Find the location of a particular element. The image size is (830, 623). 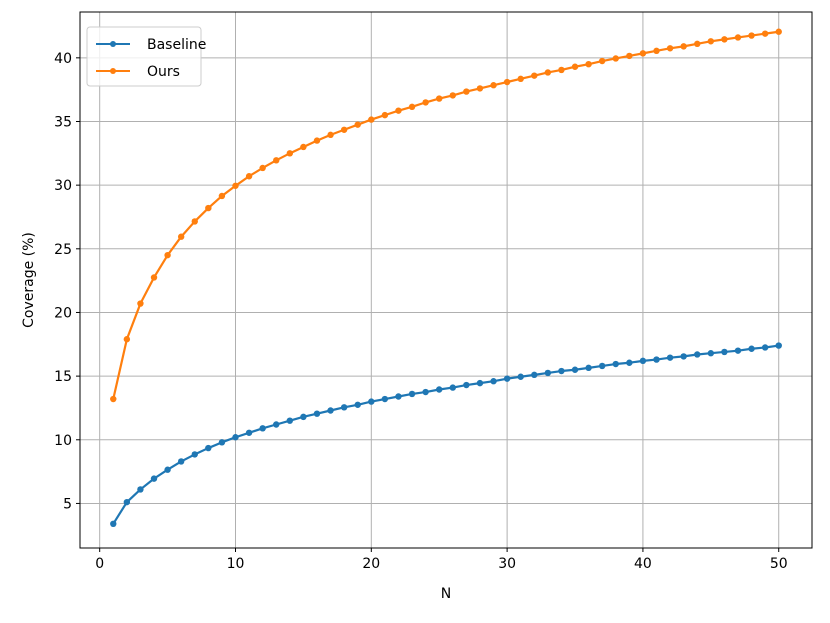

y-tick-label: 40 is located at coordinates (63, 59).